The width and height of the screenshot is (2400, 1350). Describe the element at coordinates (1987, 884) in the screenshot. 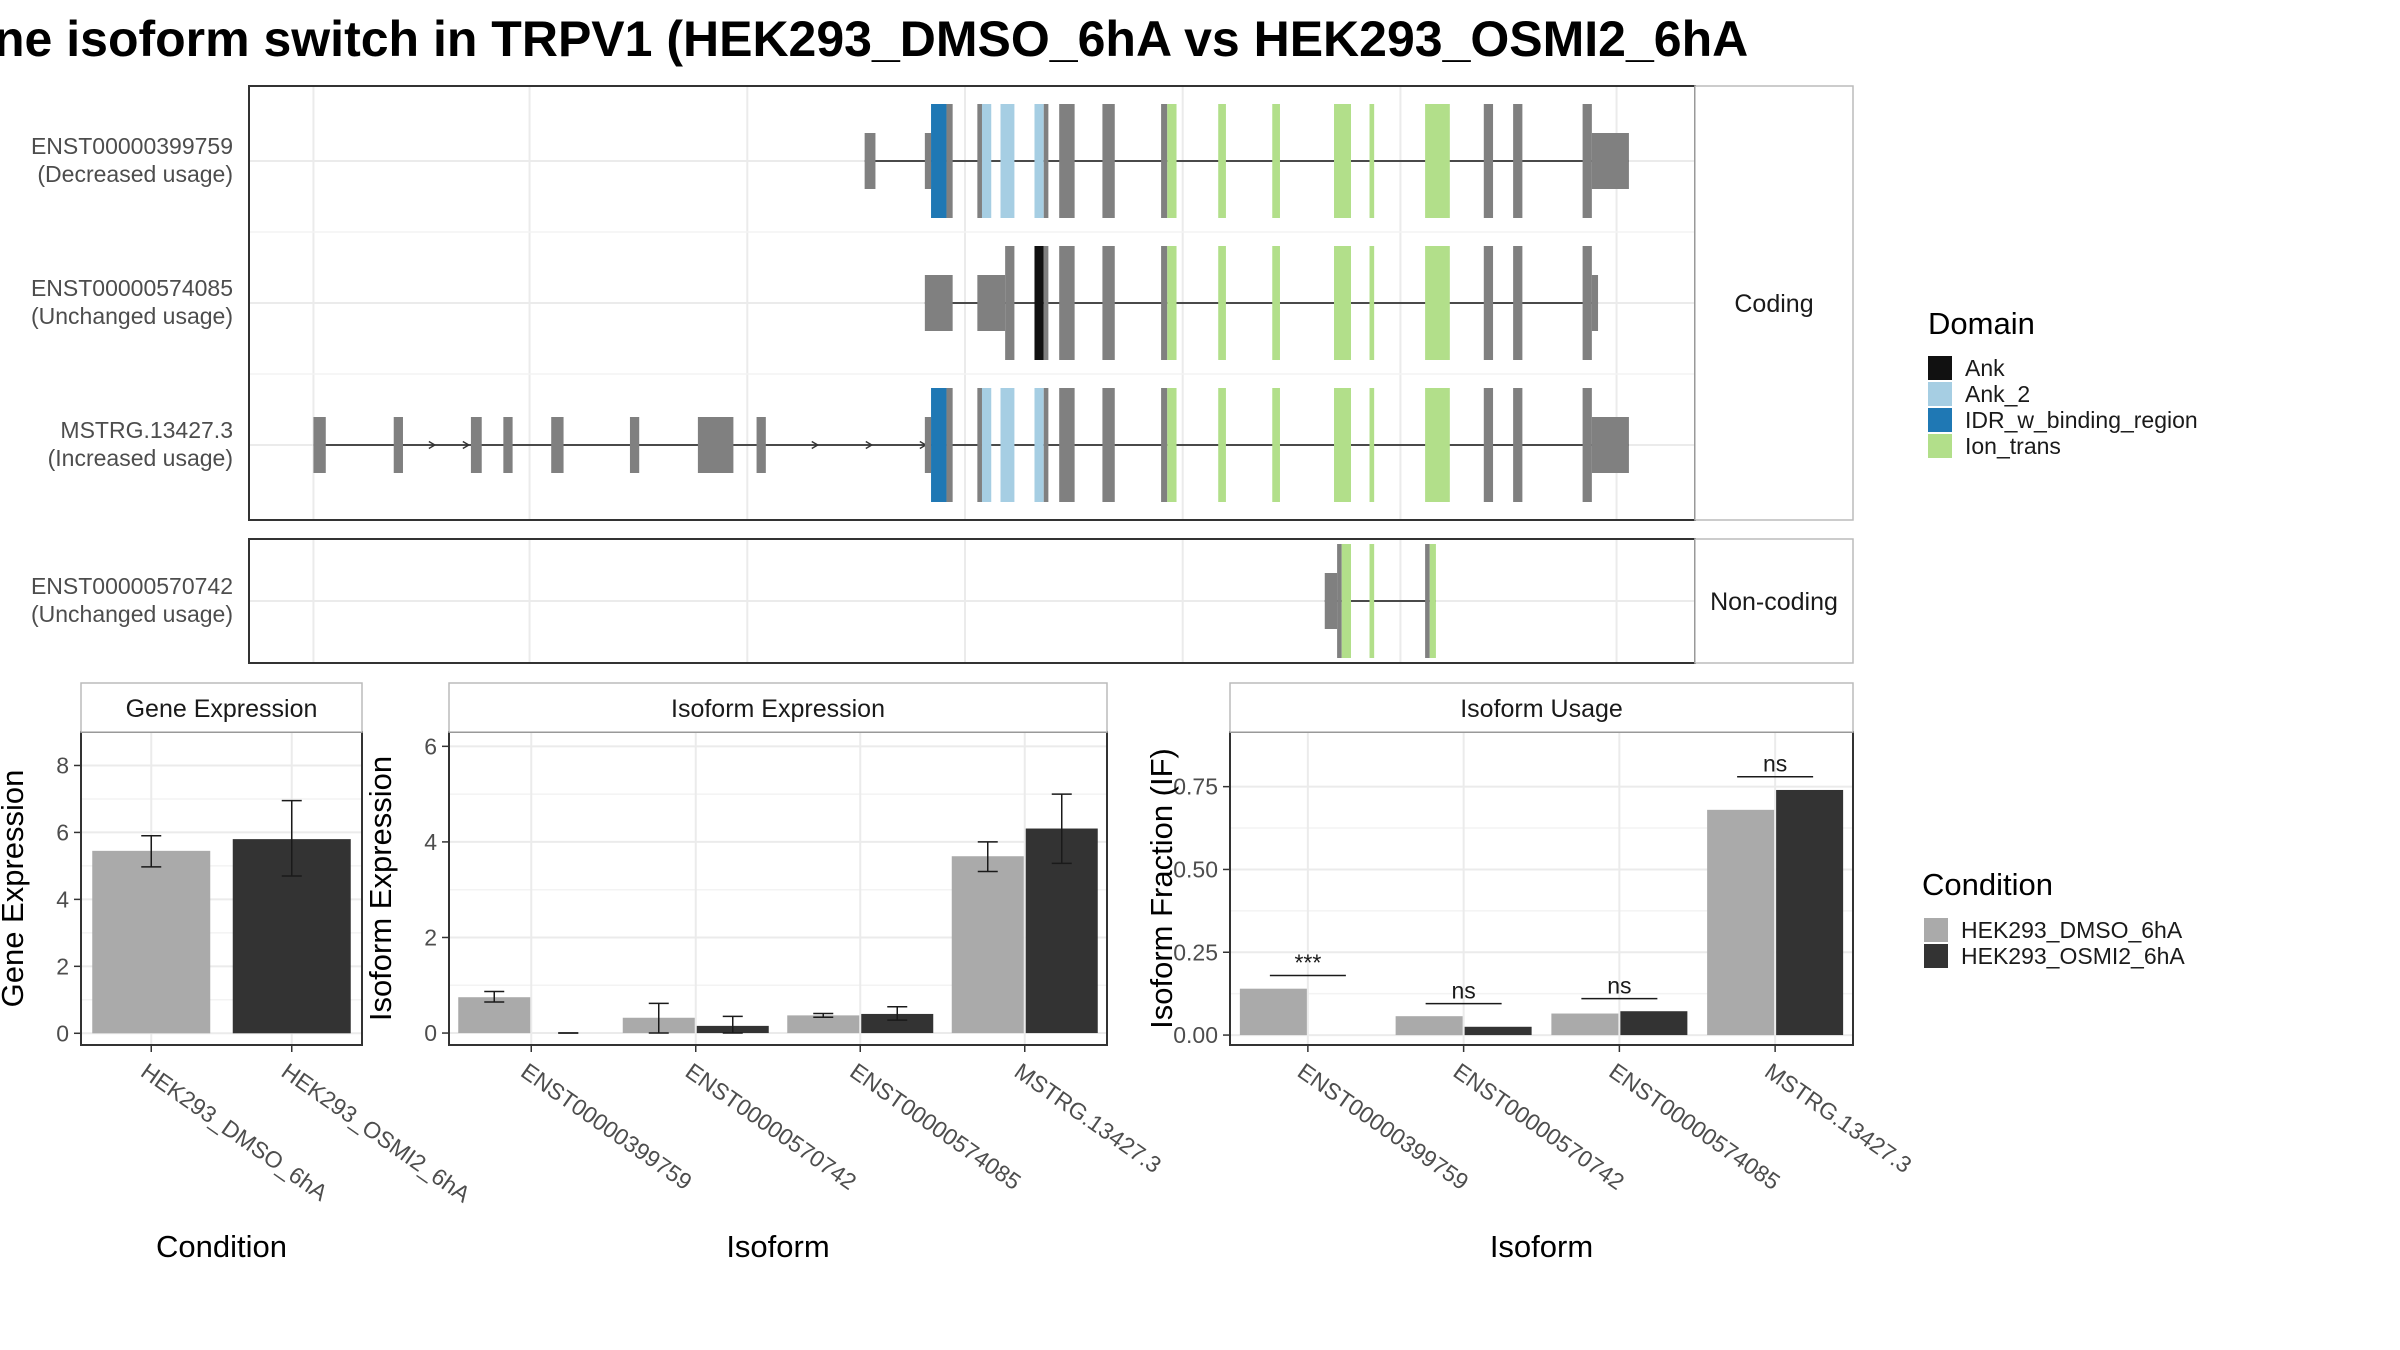

I see `condition-legend-title: Condition` at that location.